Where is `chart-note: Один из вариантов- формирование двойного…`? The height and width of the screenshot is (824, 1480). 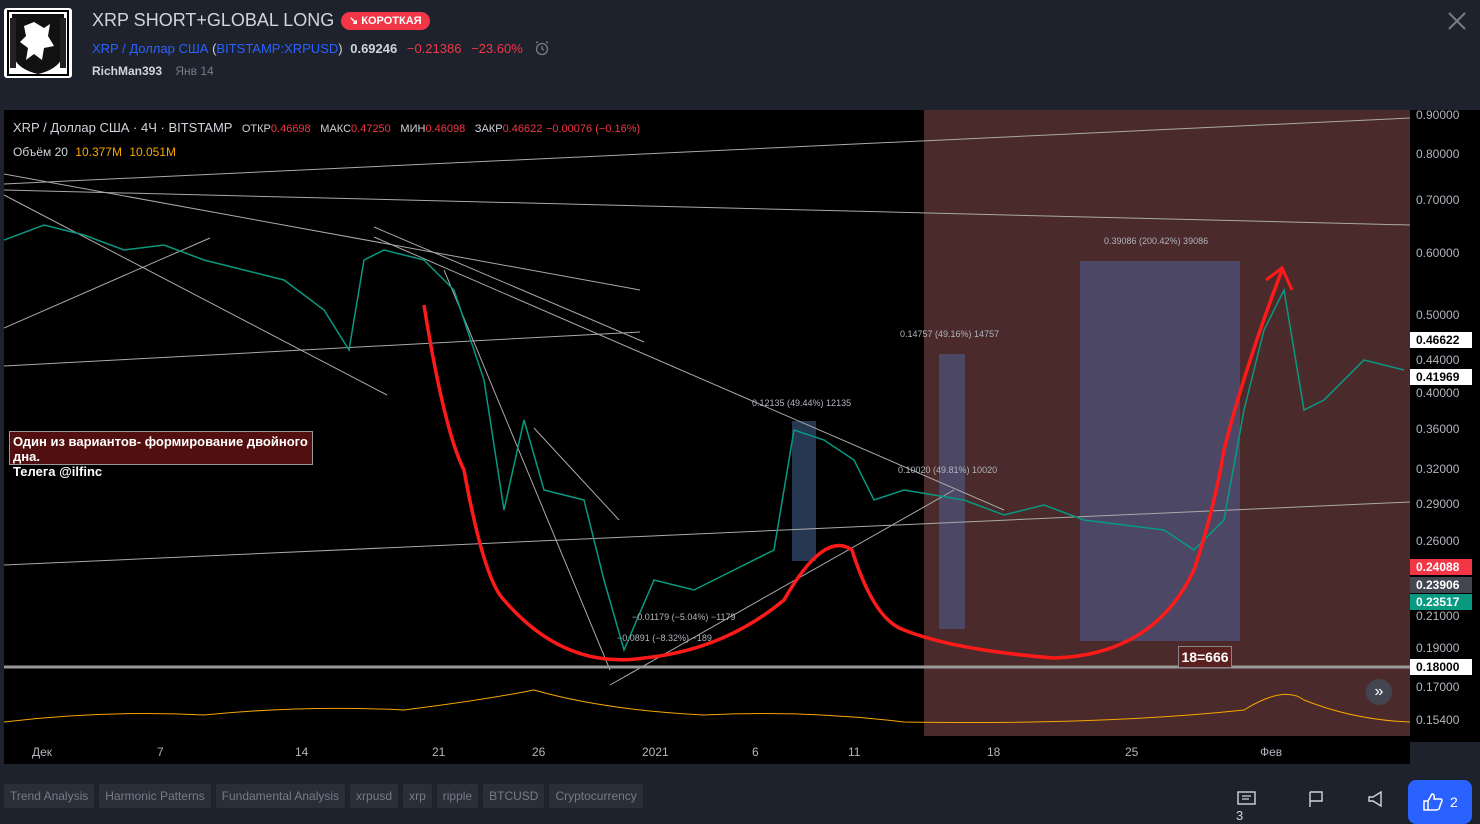
chart-note: Один из вариантов- формирование двойного… is located at coordinates (161, 455).